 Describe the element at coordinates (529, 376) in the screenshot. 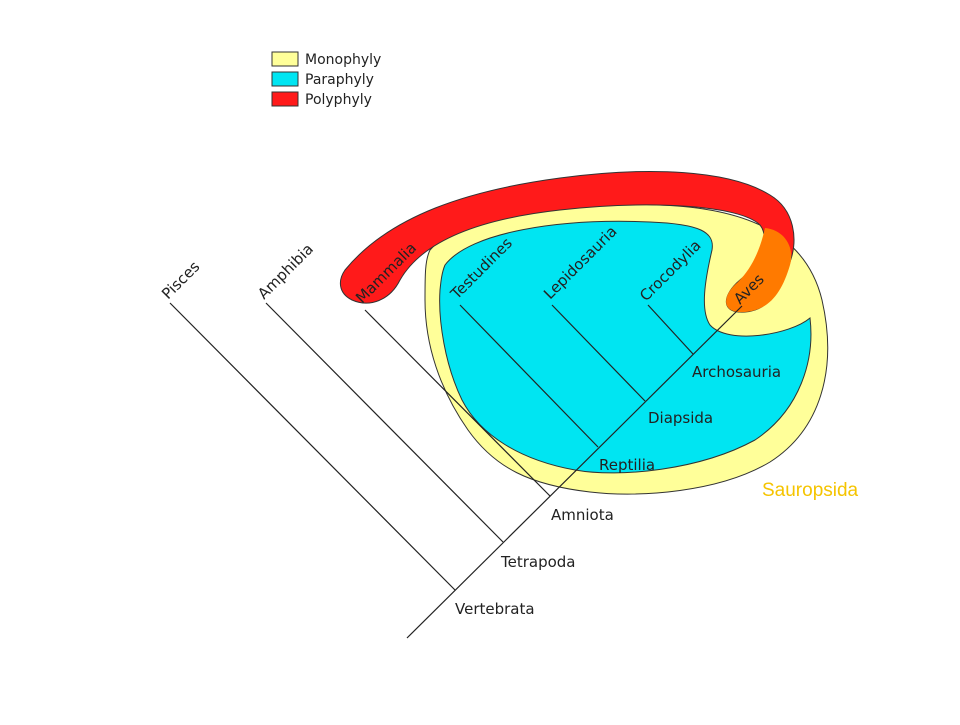

I see `branch-testudines` at that location.